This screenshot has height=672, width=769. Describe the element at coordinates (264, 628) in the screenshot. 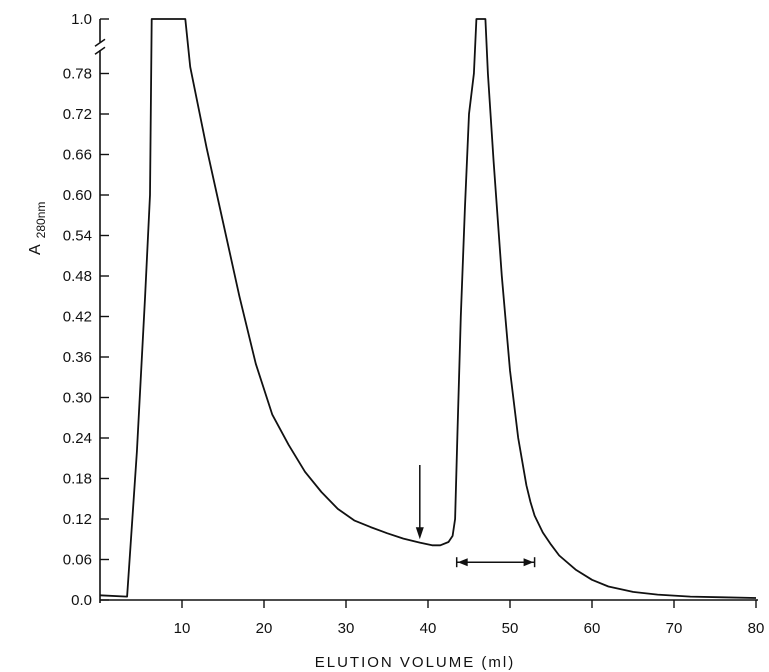

I see `x-tick-label: 20` at that location.